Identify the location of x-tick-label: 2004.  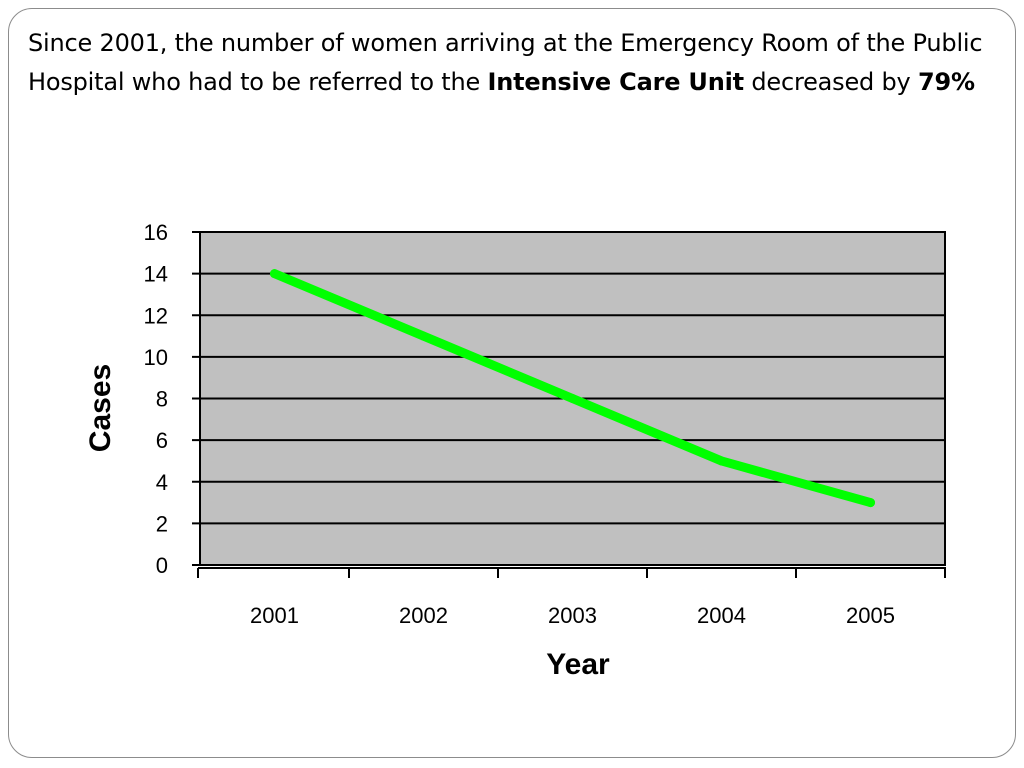
(721, 615).